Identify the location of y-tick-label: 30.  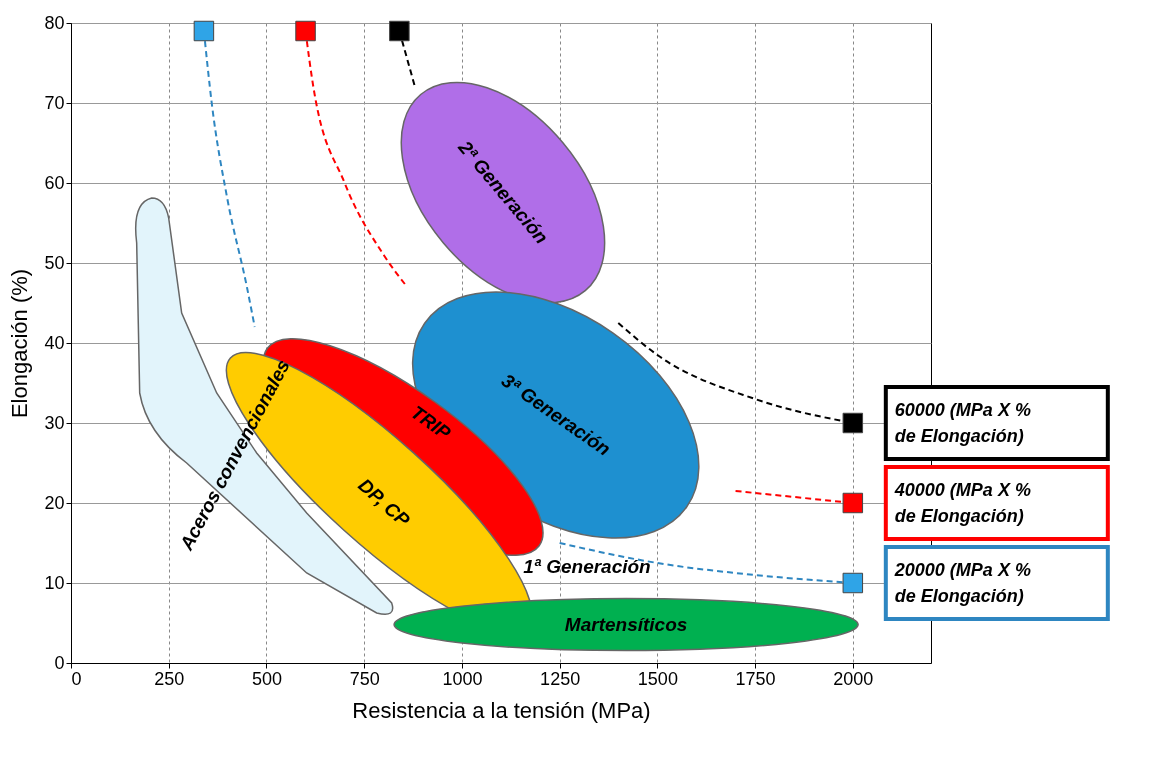
(54, 422).